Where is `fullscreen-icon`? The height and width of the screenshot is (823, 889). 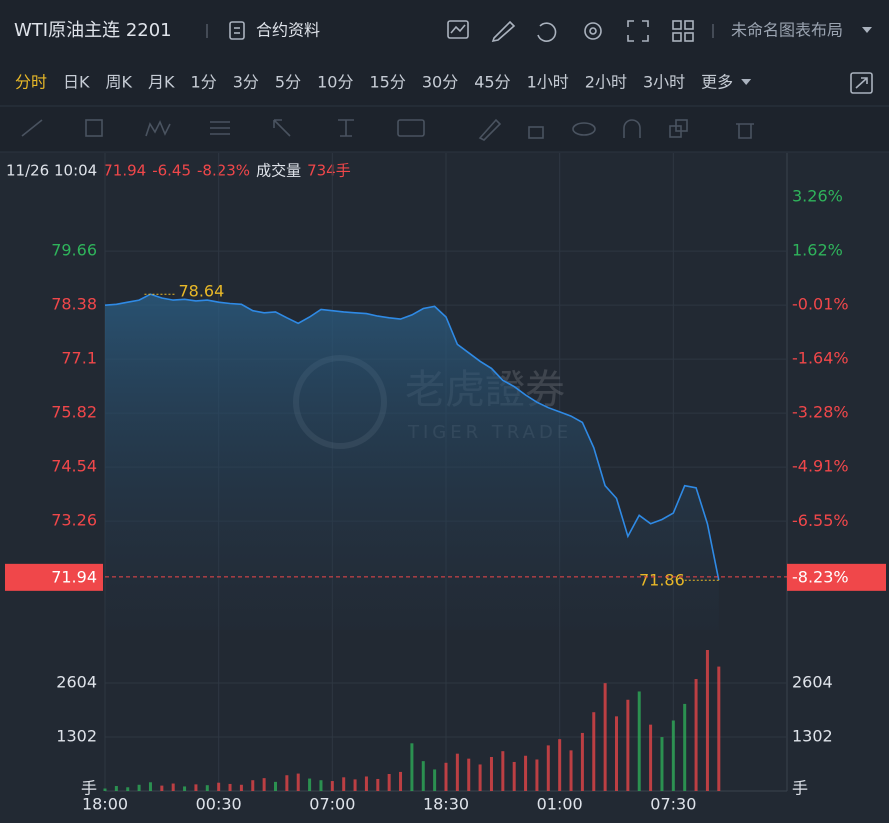 fullscreen-icon is located at coordinates (638, 31).